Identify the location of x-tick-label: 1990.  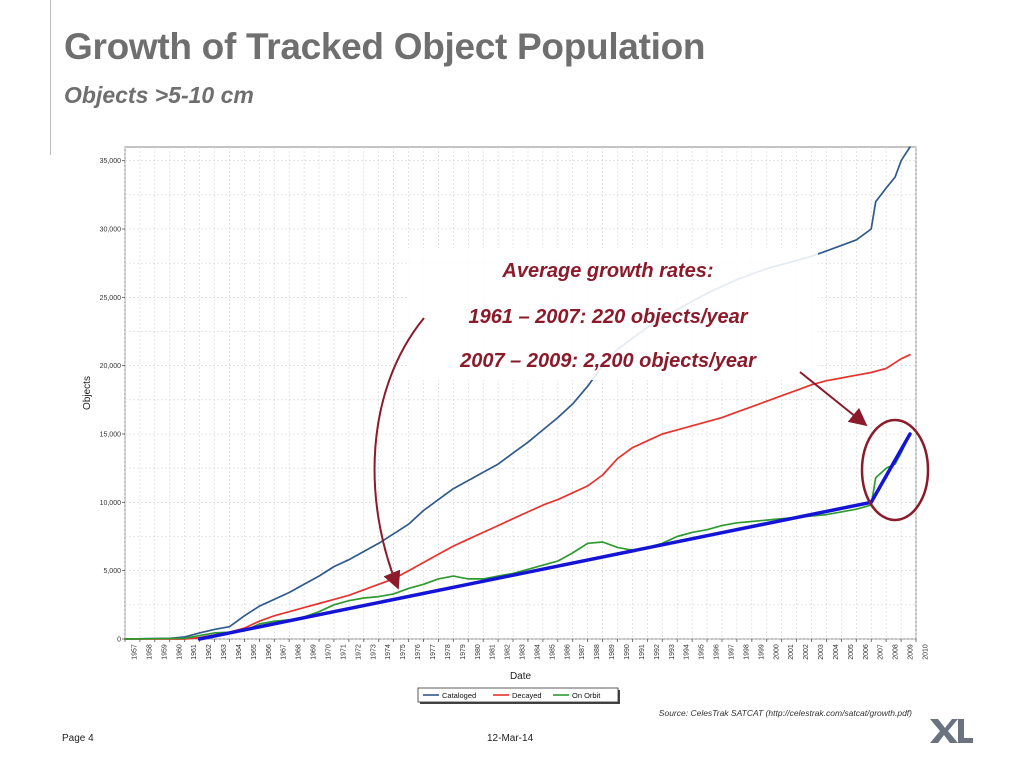
(627, 652).